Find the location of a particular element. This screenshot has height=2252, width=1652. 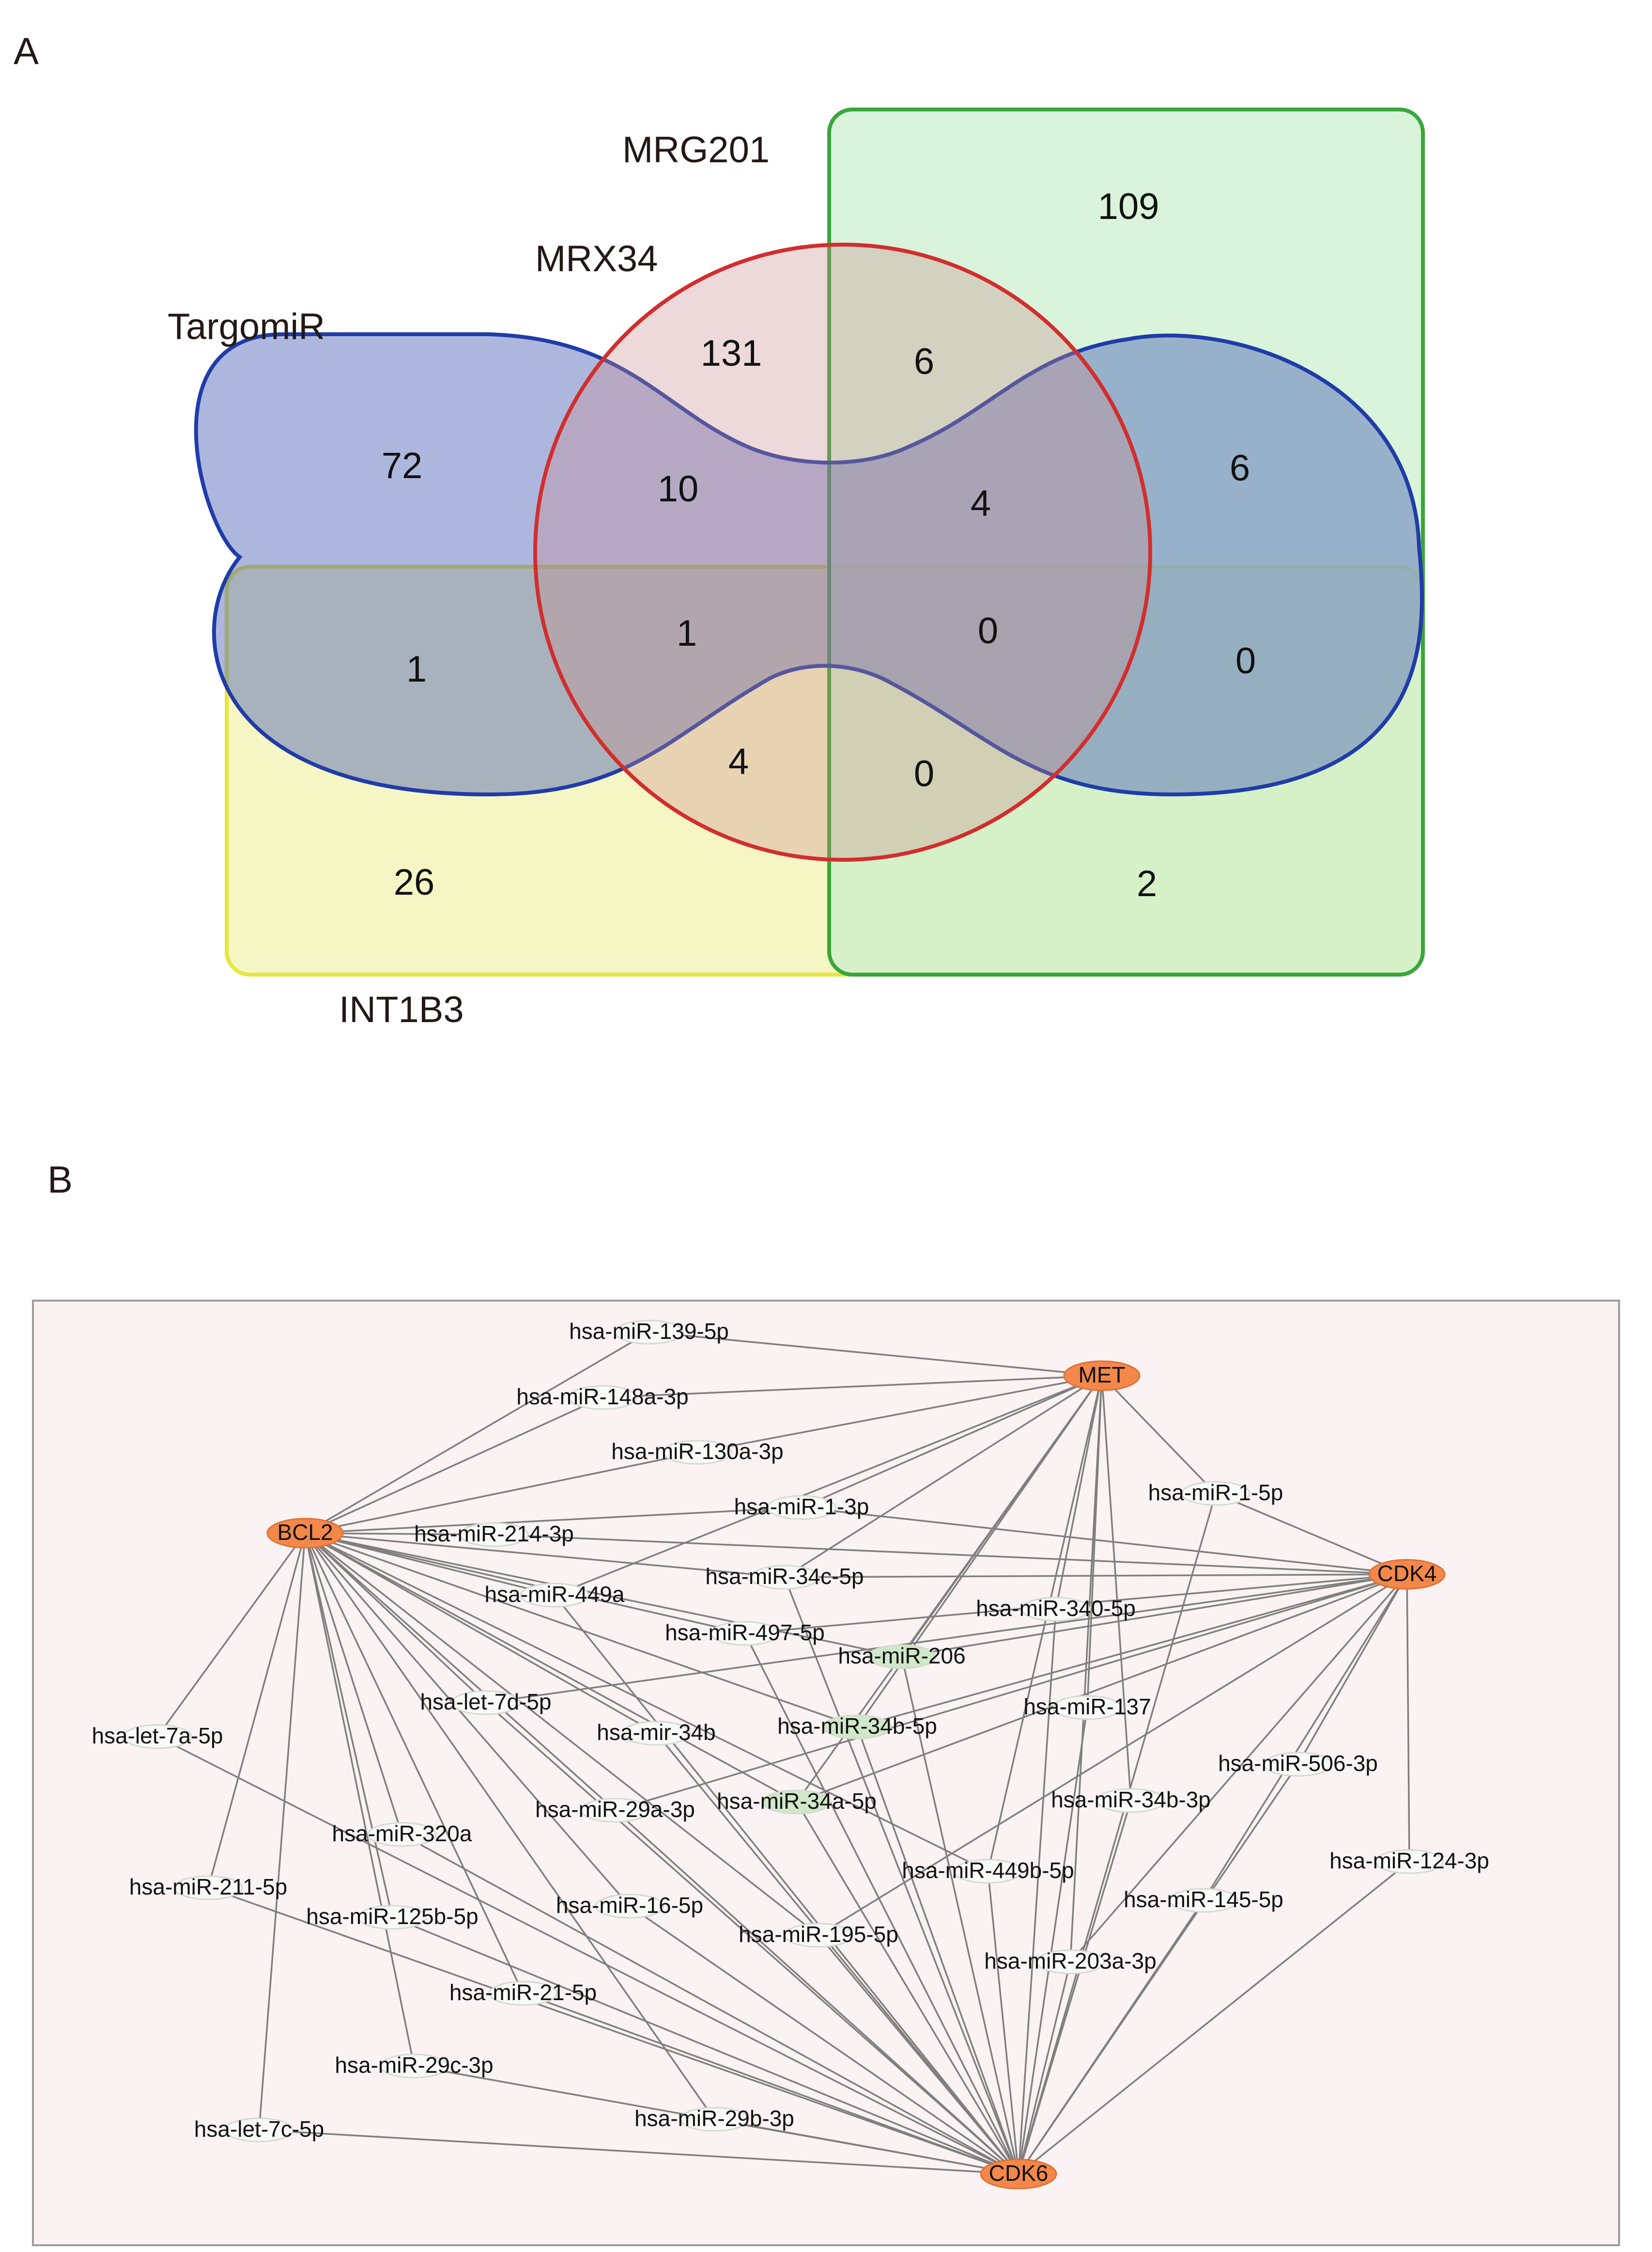

count-int1b3-only: 26 is located at coordinates (415, 882).